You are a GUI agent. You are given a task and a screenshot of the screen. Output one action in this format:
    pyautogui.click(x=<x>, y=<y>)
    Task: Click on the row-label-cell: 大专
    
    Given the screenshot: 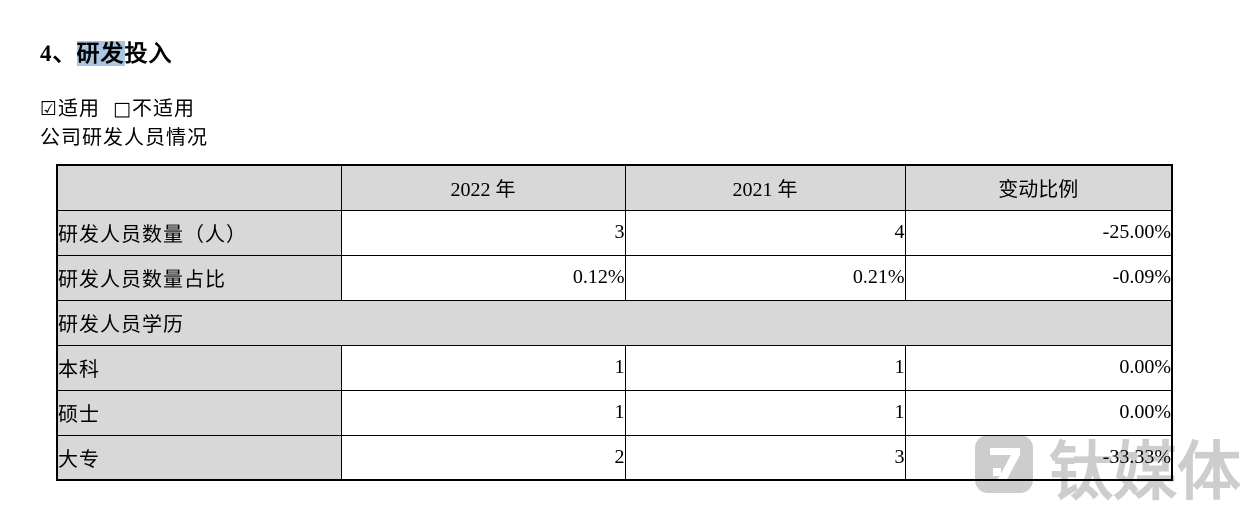 What is the action you would take?
    pyautogui.click(x=199, y=457)
    